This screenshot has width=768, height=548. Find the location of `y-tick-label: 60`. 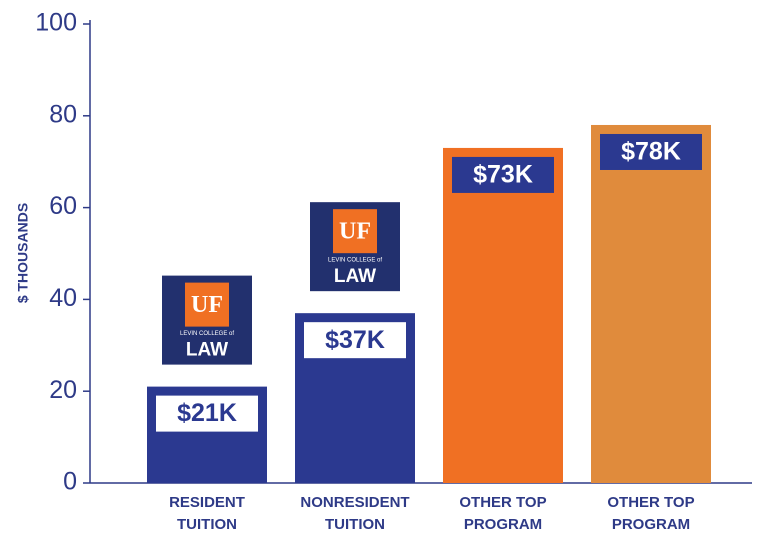

y-tick-label: 60 is located at coordinates (63, 206).